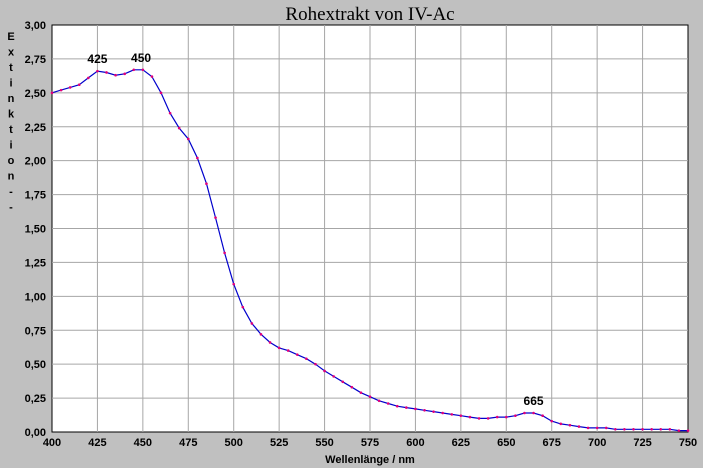 This screenshot has width=703, height=468. What do you see at coordinates (234, 443) in the screenshot?
I see `x-tick-label: 500` at bounding box center [234, 443].